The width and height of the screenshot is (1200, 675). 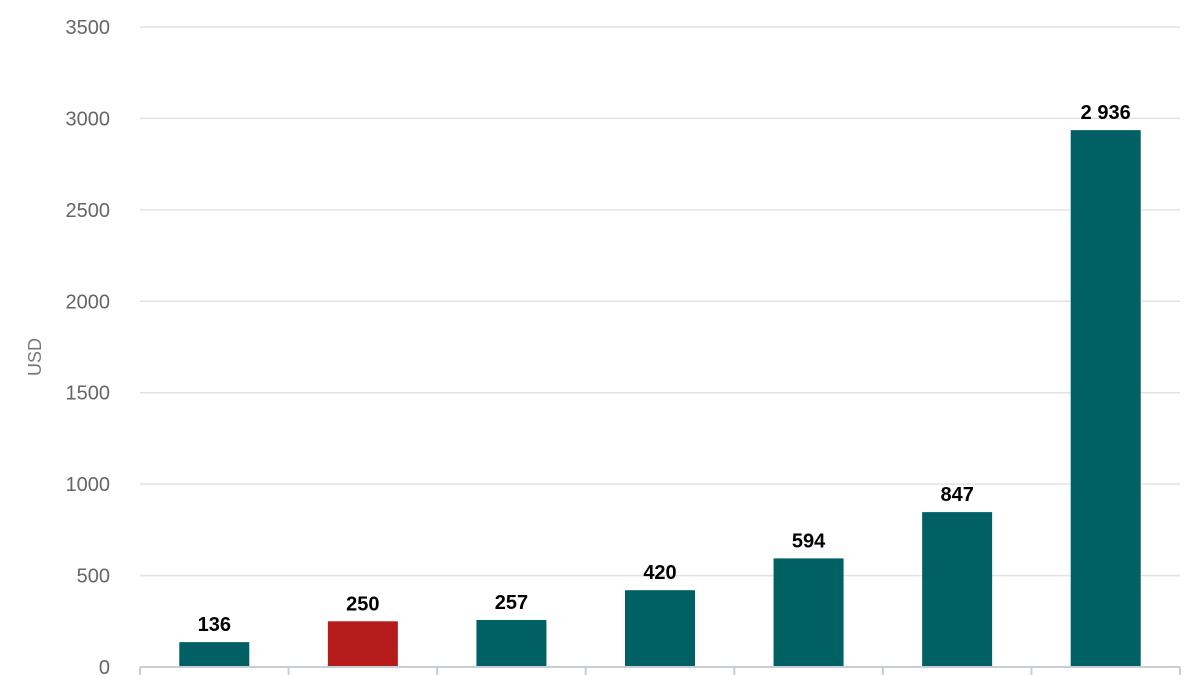 What do you see at coordinates (1106, 113) in the screenshot?
I see `bar-value-label: 2 936` at bounding box center [1106, 113].